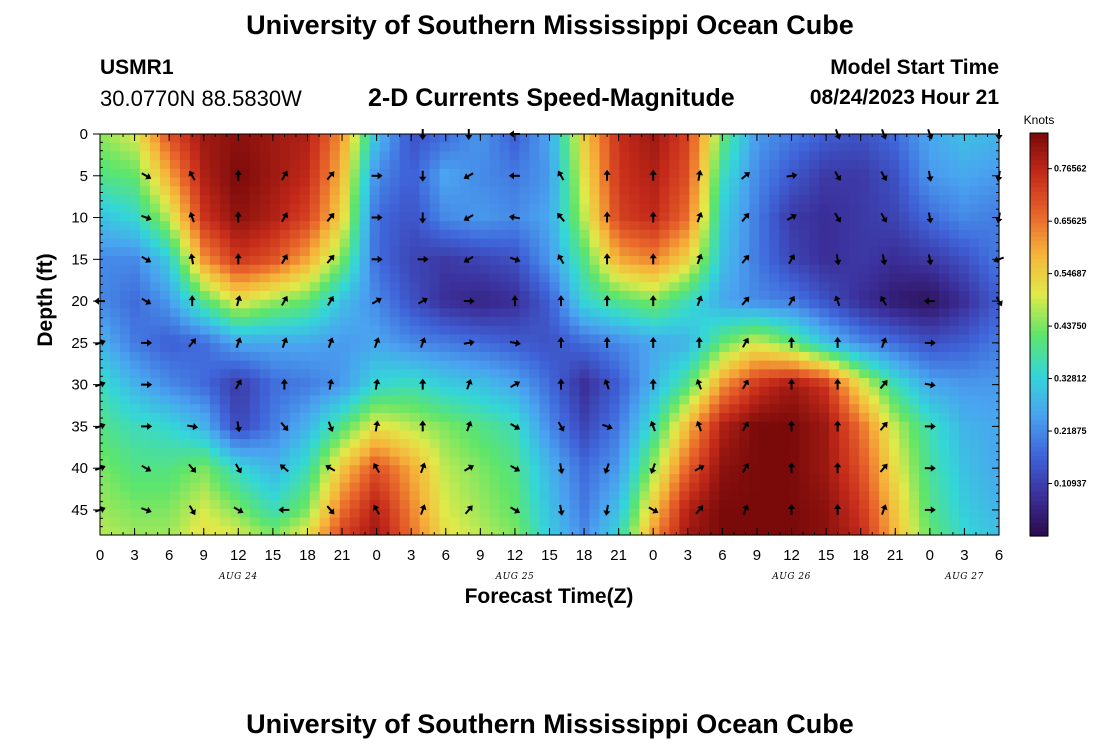  I want to click on x-tick-label: 6, so click(169, 555).